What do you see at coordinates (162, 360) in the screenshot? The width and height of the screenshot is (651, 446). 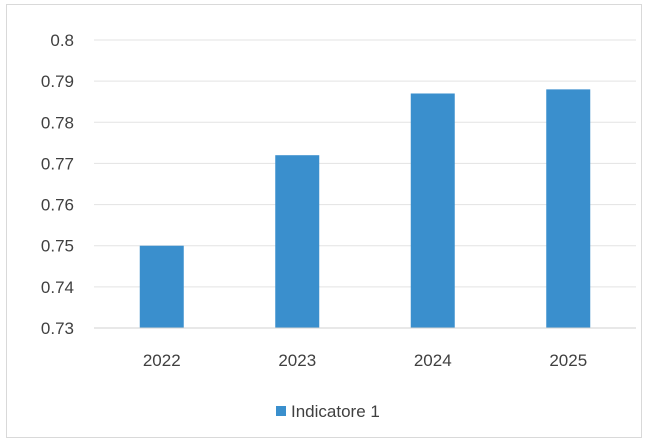 I see `x-tick-label: 2022` at bounding box center [162, 360].